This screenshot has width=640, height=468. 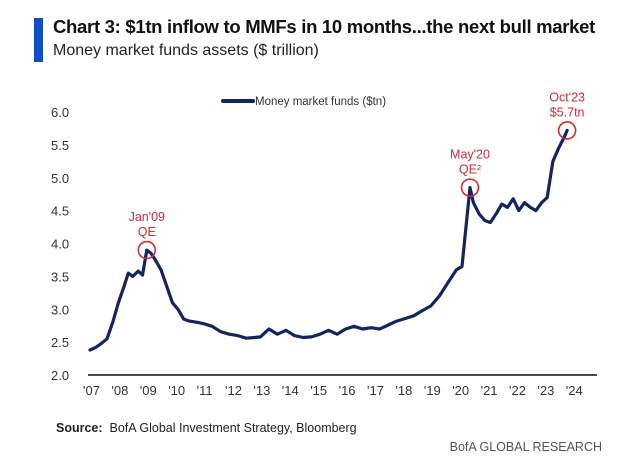 What do you see at coordinates (261, 390) in the screenshot?
I see `x-tick-label: '13` at bounding box center [261, 390].